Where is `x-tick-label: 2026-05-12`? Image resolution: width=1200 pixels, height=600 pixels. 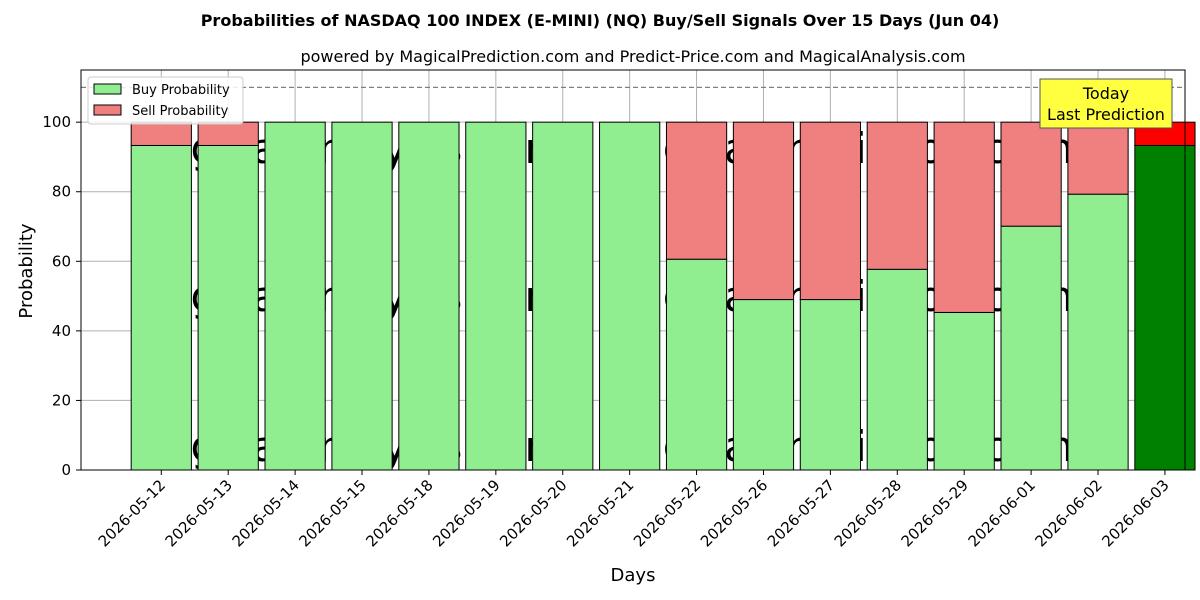
x-tick-label: 2026-05-12 is located at coordinates (132, 513).